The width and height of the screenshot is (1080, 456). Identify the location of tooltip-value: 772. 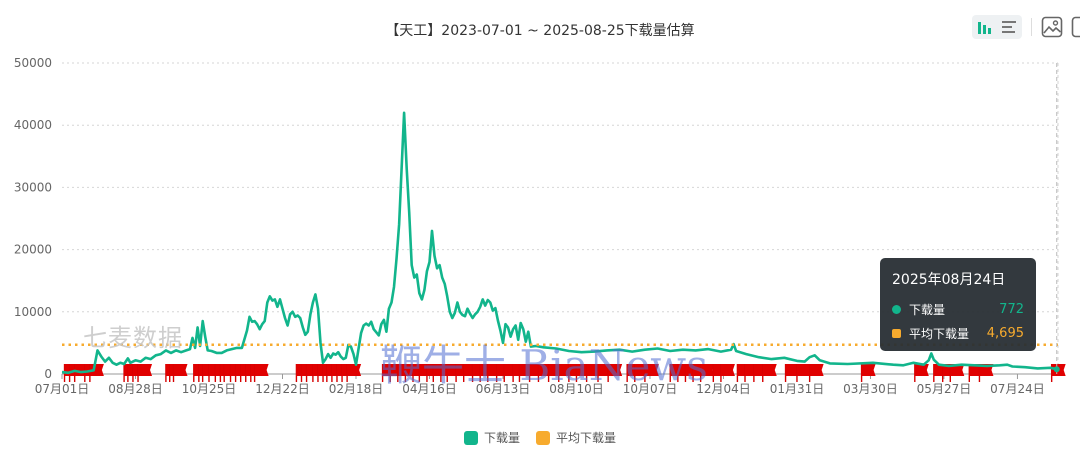
(1011, 309).